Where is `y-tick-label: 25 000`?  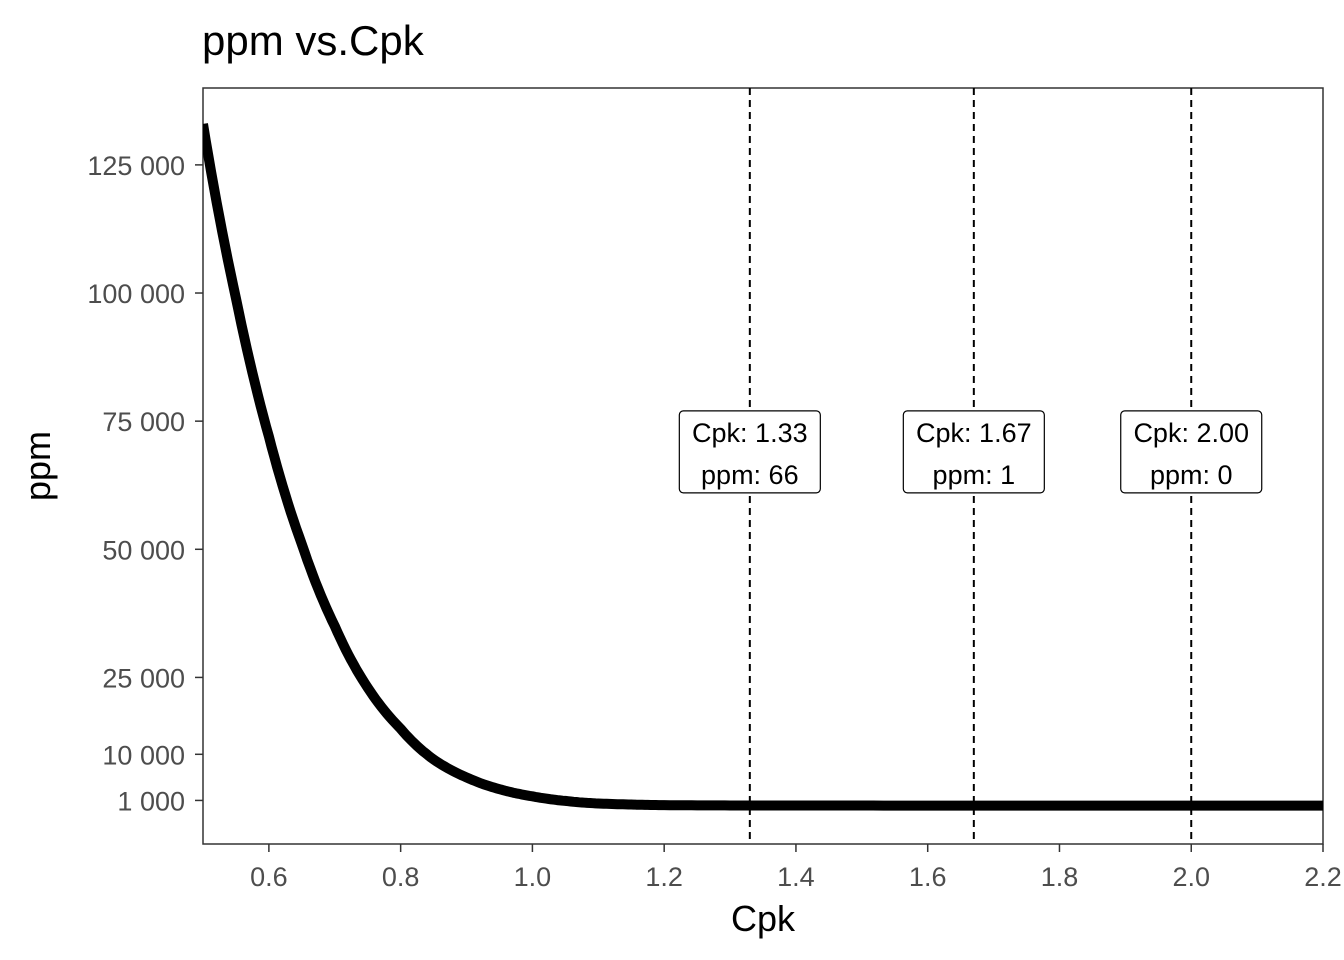
y-tick-label: 25 000 is located at coordinates (143, 678).